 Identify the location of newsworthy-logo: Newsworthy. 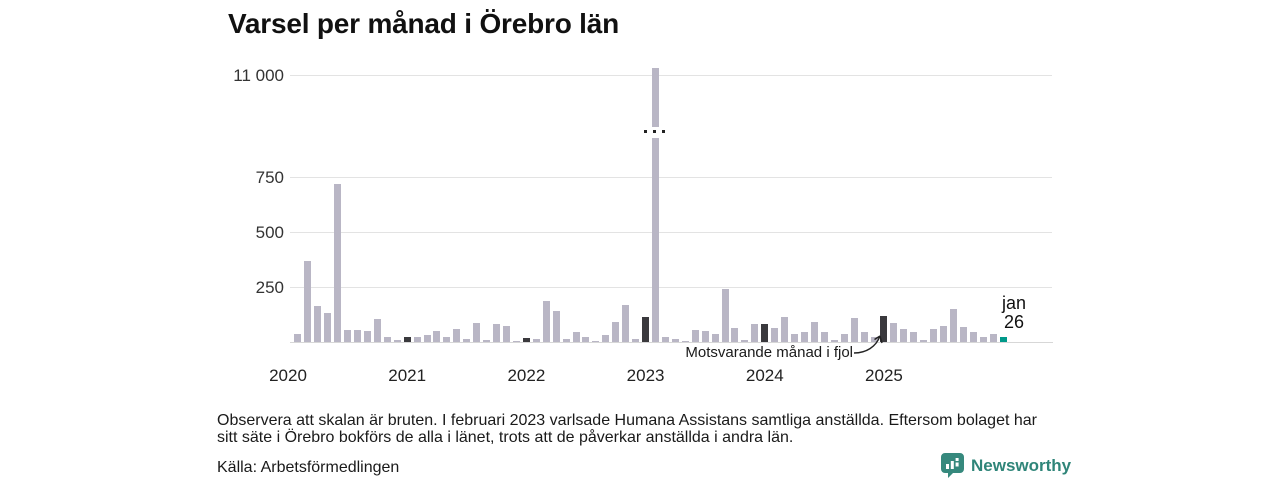
(1006, 465).